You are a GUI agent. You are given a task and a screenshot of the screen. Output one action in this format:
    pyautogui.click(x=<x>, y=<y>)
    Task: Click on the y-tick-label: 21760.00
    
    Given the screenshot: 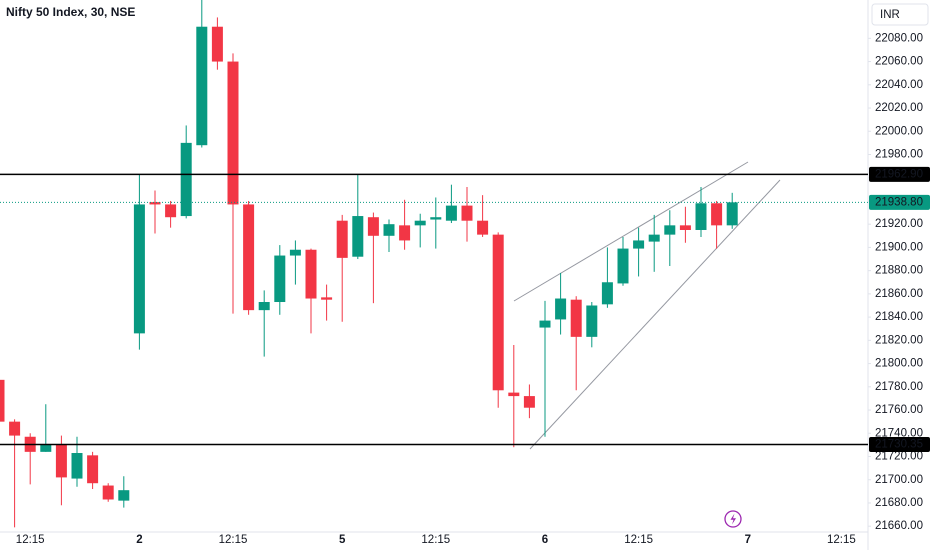 What is the action you would take?
    pyautogui.click(x=899, y=410)
    